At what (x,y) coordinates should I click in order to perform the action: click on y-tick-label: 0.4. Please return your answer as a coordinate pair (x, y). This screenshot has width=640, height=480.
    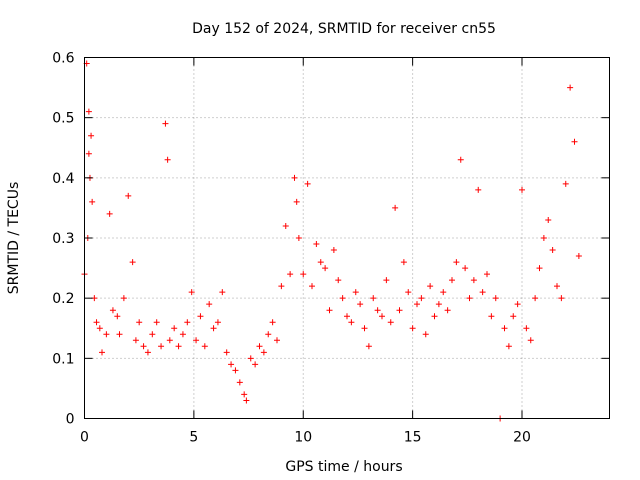
    Looking at the image, I should click on (63, 179).